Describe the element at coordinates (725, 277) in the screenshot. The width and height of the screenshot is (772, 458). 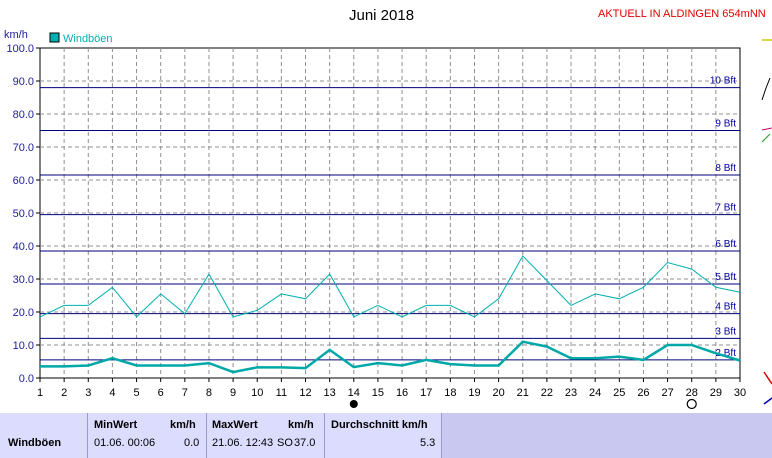
I see `beaufort-label: 5 Bft` at that location.